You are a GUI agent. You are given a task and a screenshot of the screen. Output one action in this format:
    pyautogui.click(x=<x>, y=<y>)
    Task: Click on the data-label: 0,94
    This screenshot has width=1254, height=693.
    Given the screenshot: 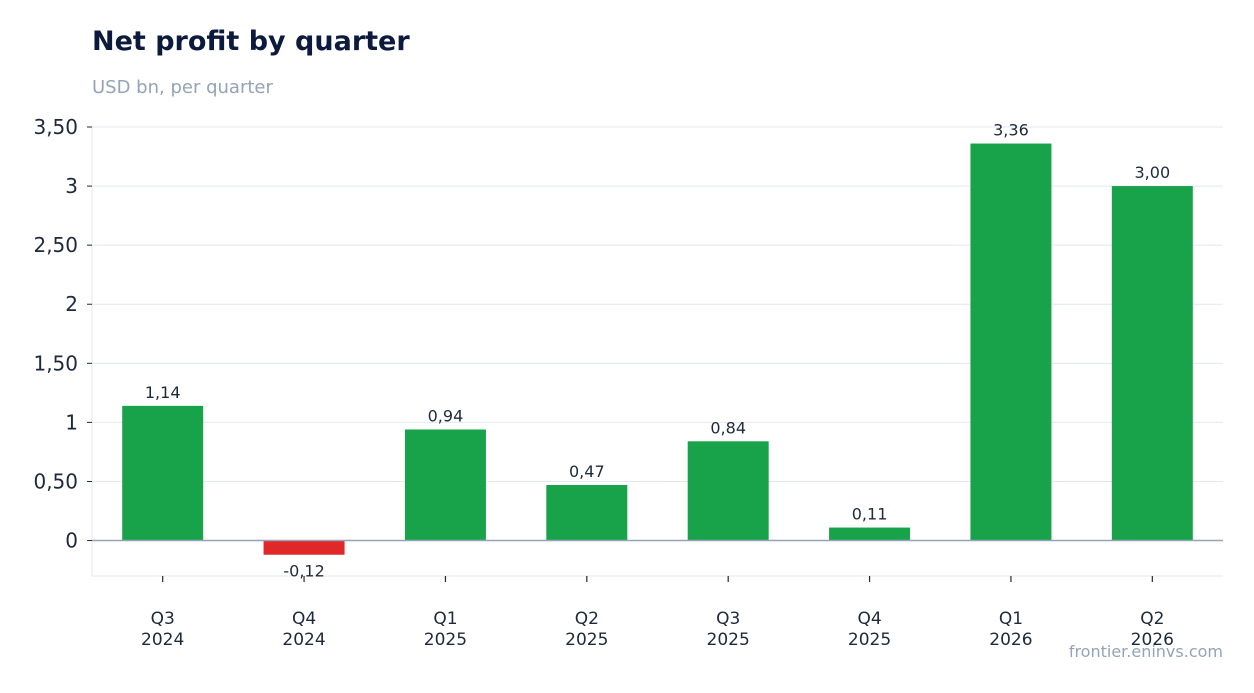 What is the action you would take?
    pyautogui.click(x=446, y=415)
    